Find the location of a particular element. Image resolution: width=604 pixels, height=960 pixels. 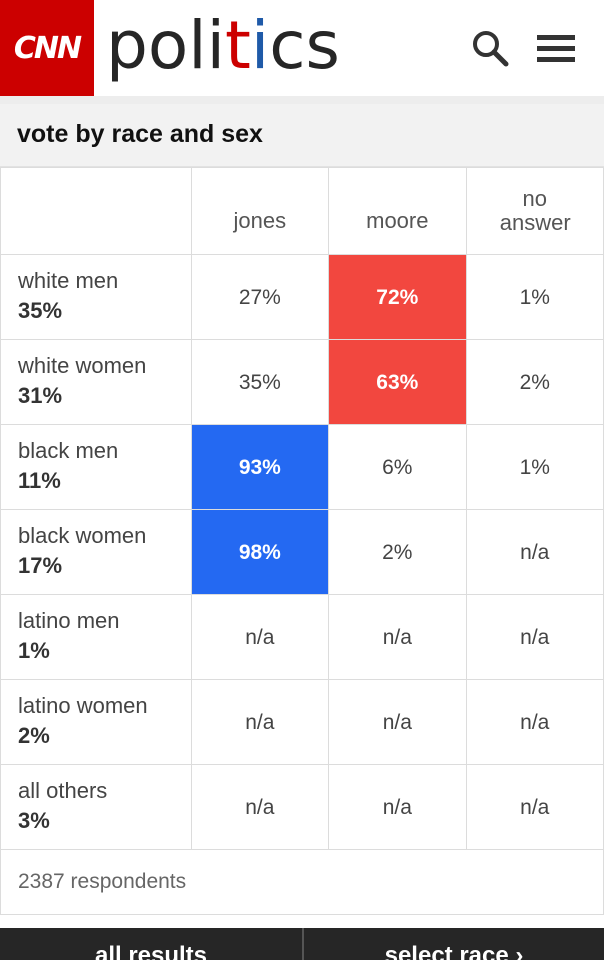

search-icon is located at coordinates (490, 48).